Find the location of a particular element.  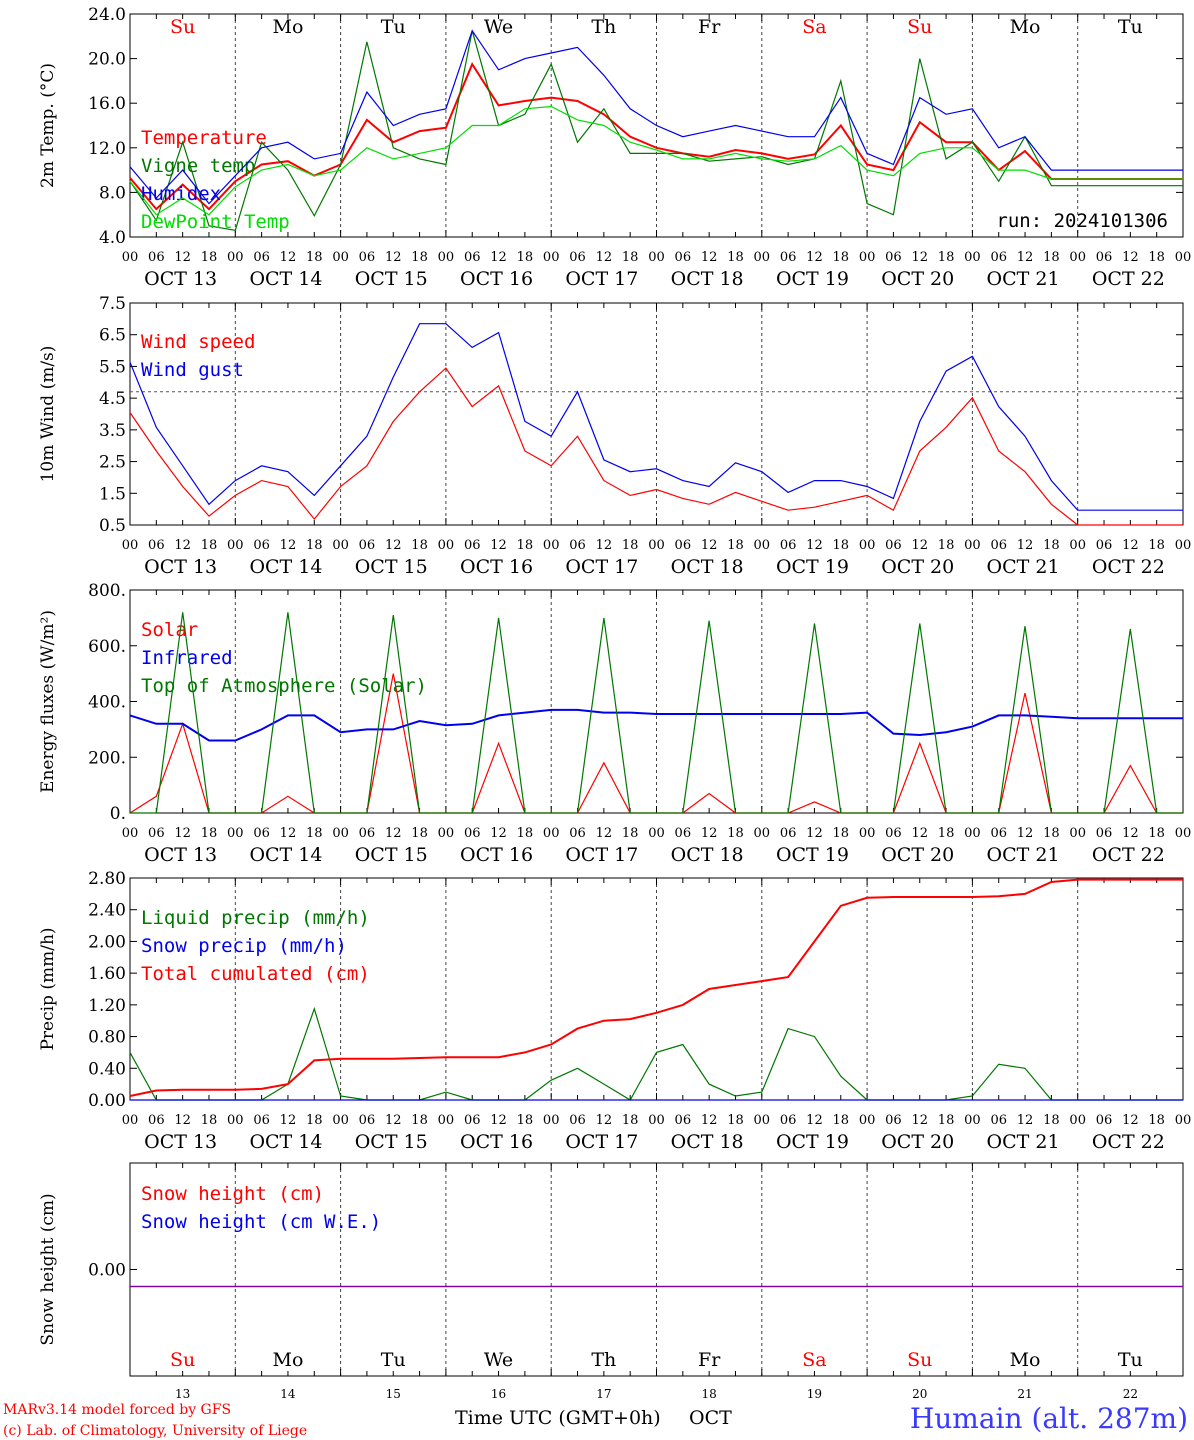

day-name: Su is located at coordinates (919, 27).